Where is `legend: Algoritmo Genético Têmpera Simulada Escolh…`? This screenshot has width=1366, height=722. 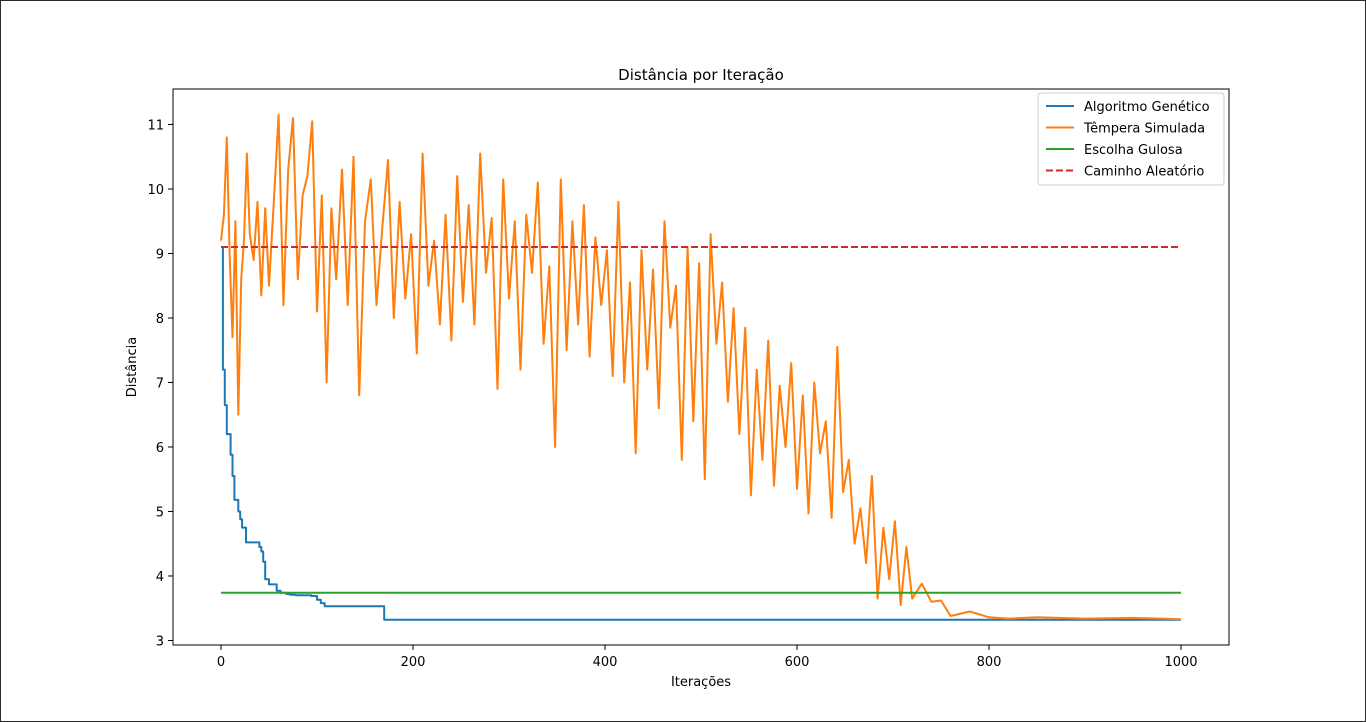
legend: Algoritmo Genético Têmpera Simulada Escolh… is located at coordinates (1131, 139).